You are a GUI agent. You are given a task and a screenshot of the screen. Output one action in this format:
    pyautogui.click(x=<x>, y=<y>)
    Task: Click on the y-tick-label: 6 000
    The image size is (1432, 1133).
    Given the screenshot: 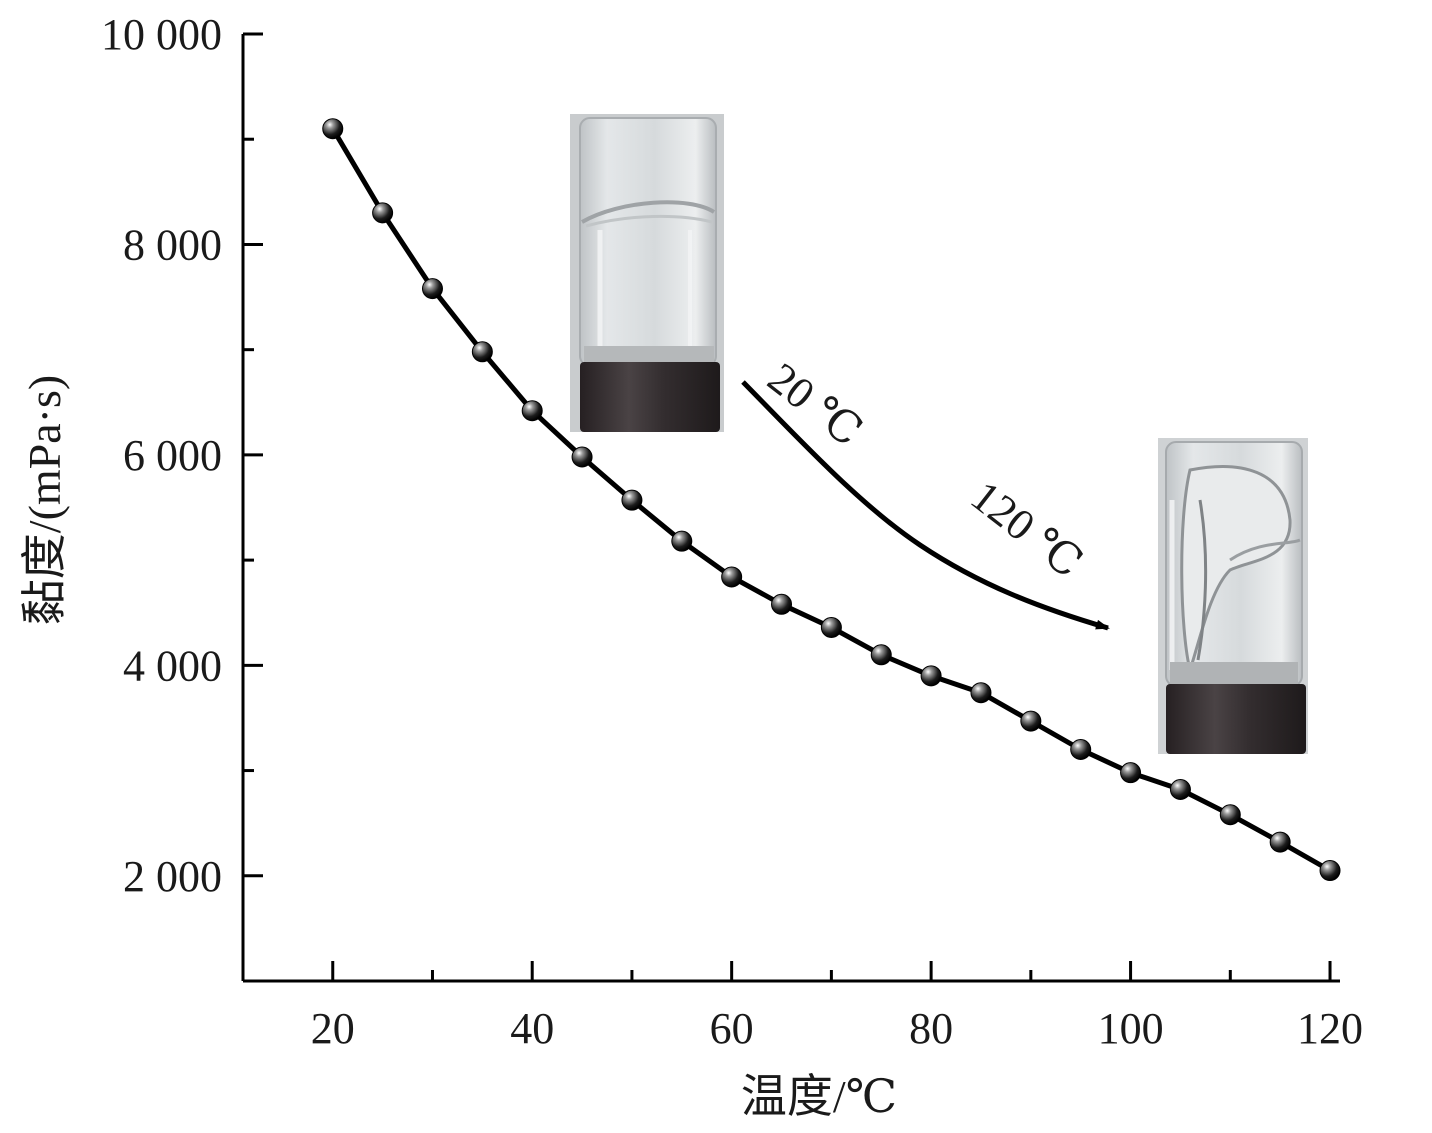 What is the action you would take?
    pyautogui.click(x=172, y=455)
    